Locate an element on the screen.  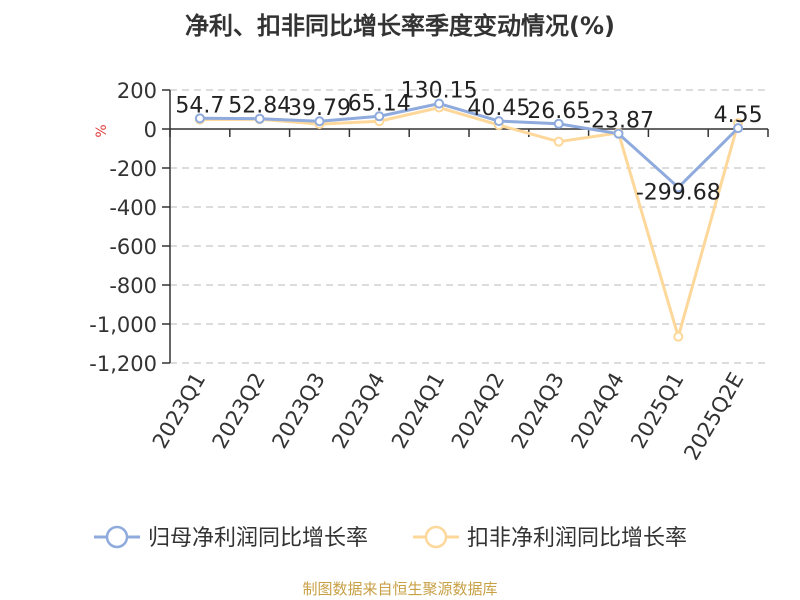
y-tick-label: -400 is located at coordinates (133, 208).